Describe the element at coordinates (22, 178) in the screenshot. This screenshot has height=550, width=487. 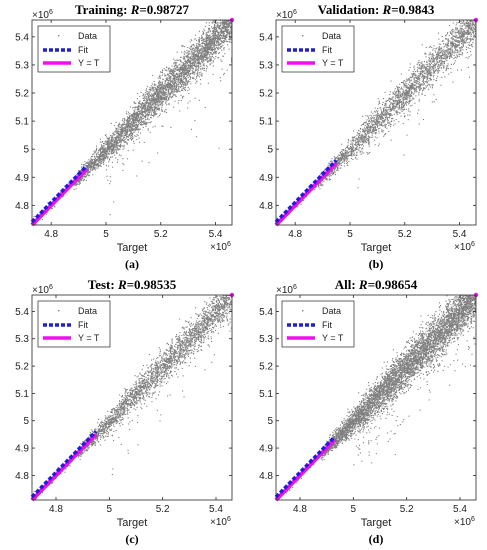
I see `y-tick-label: 4.9` at that location.